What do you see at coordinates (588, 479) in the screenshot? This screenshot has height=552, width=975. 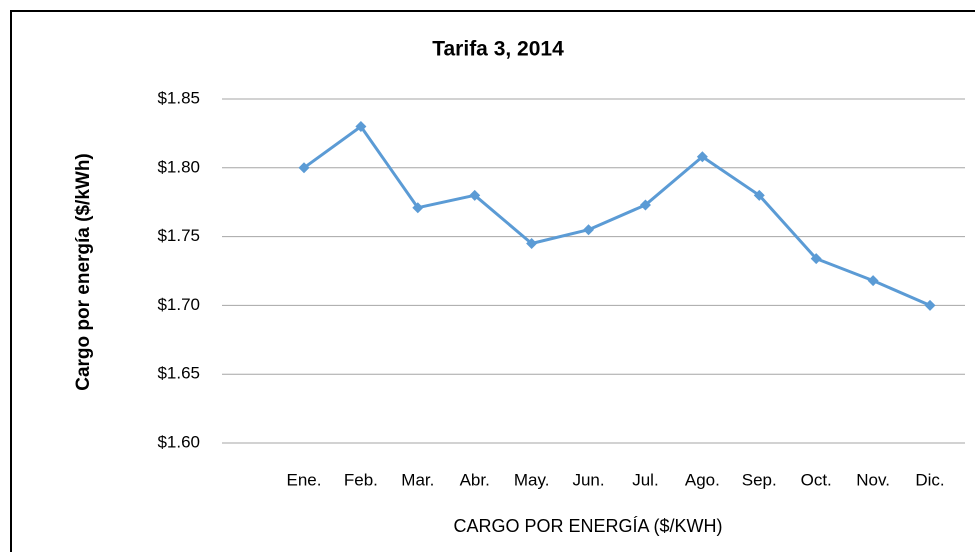 I see `x-tick-label: Jun.` at bounding box center [588, 479].